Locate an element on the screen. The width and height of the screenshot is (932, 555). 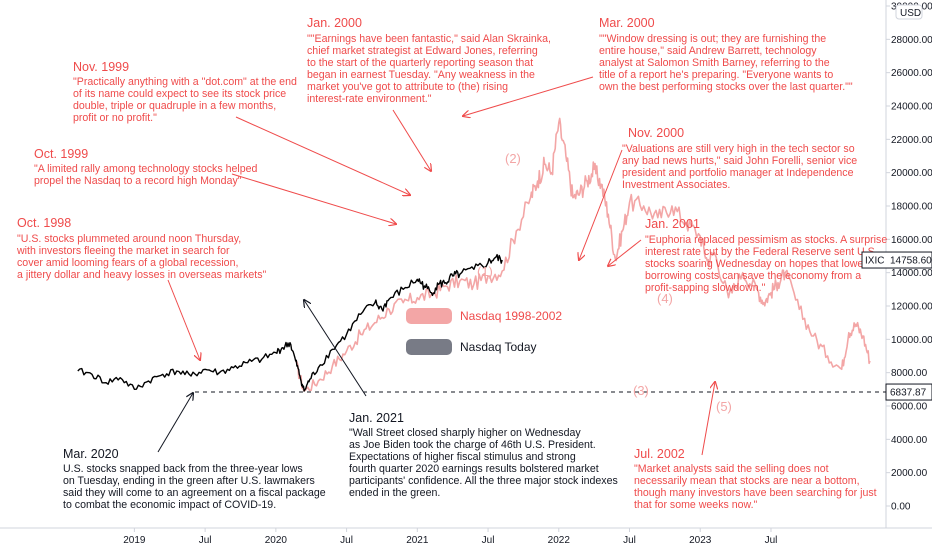
price-label-ixic: IXIC 14758.60 is located at coordinates (896, 260).